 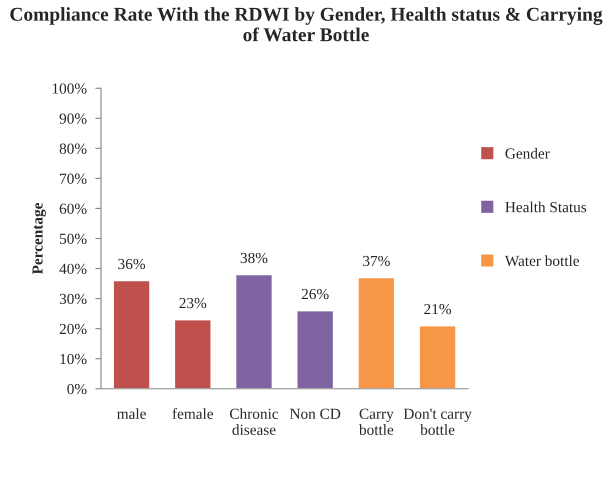 I want to click on x-tick-label: Don't carry bottle, so click(x=438, y=421).